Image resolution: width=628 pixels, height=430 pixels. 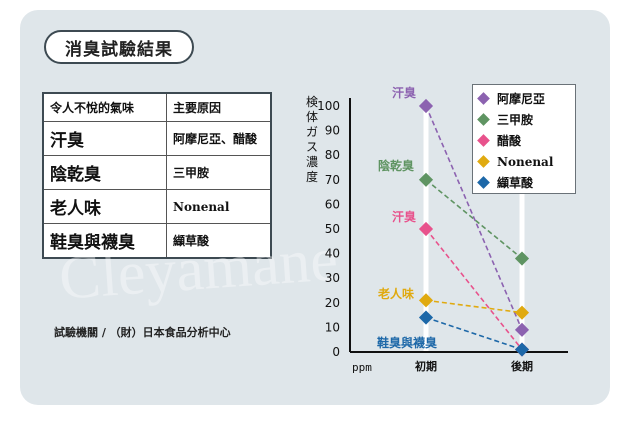 What do you see at coordinates (332, 254) in the screenshot?
I see `y-tick-label: 40` at bounding box center [332, 254].